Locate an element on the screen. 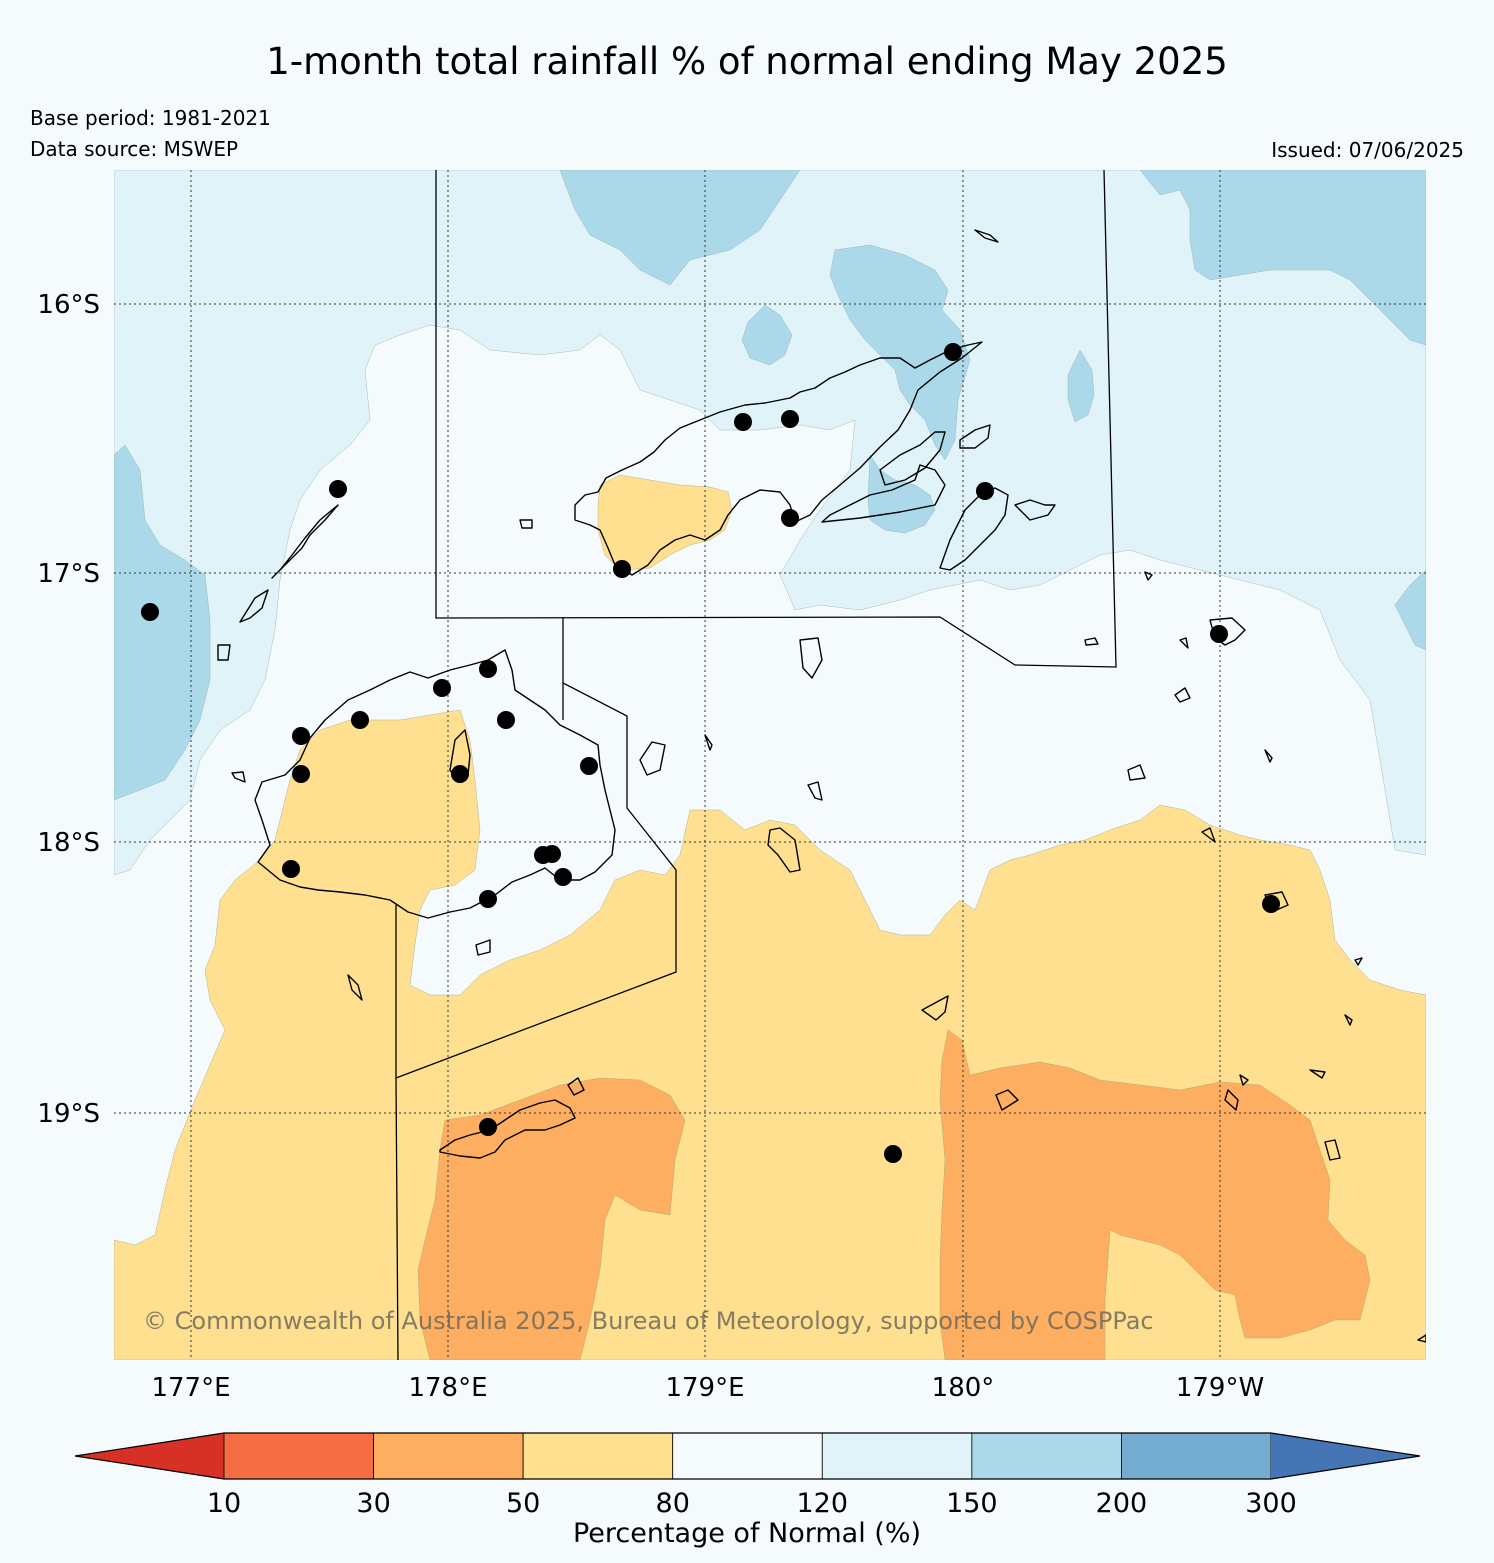 This screenshot has width=1494, height=1563. colorbar-tick-label: 80 is located at coordinates (673, 1503).